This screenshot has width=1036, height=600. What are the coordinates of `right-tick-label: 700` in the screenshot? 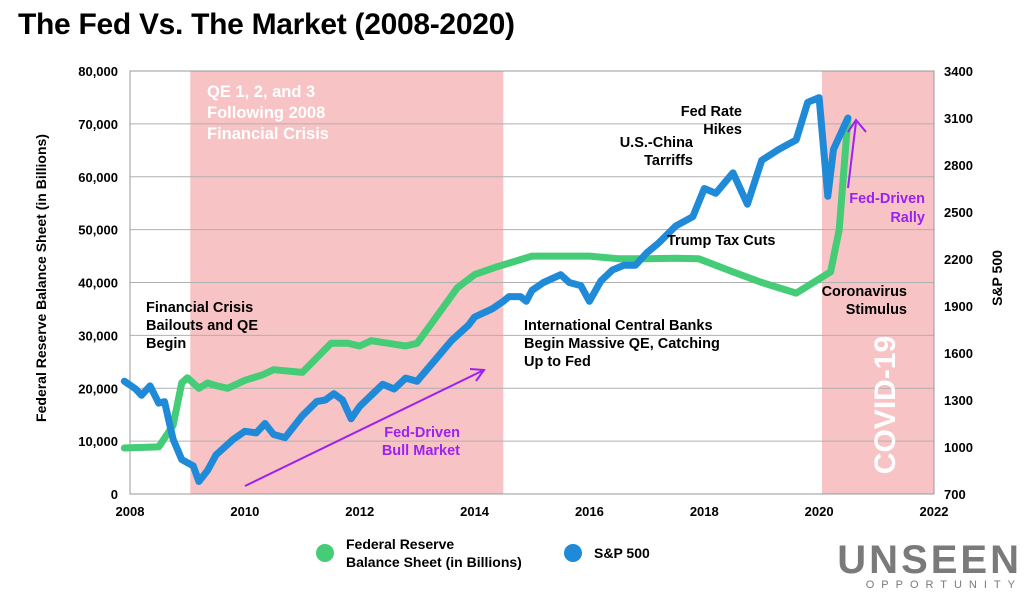 It's located at (955, 494).